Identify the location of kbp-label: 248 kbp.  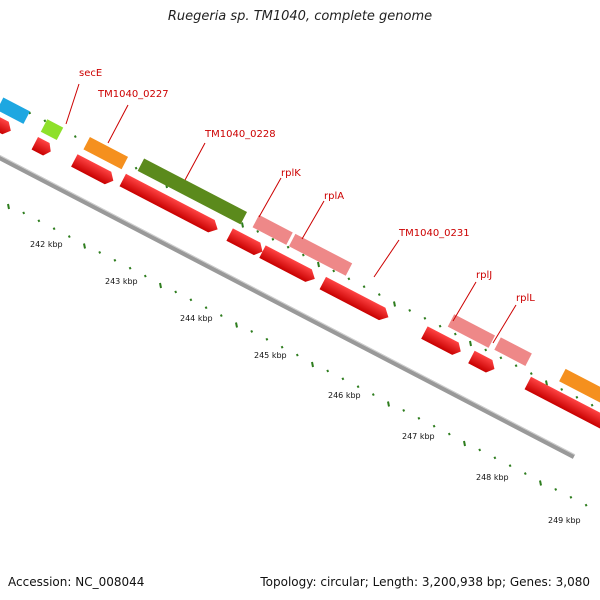
(492, 477).